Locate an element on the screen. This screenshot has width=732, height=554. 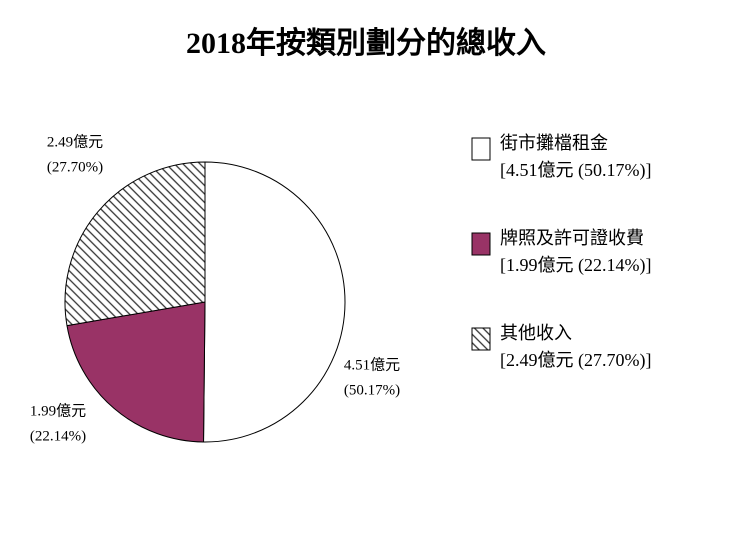
legend-detail: [4.51億元 (50.17%)] is located at coordinates (575, 170).